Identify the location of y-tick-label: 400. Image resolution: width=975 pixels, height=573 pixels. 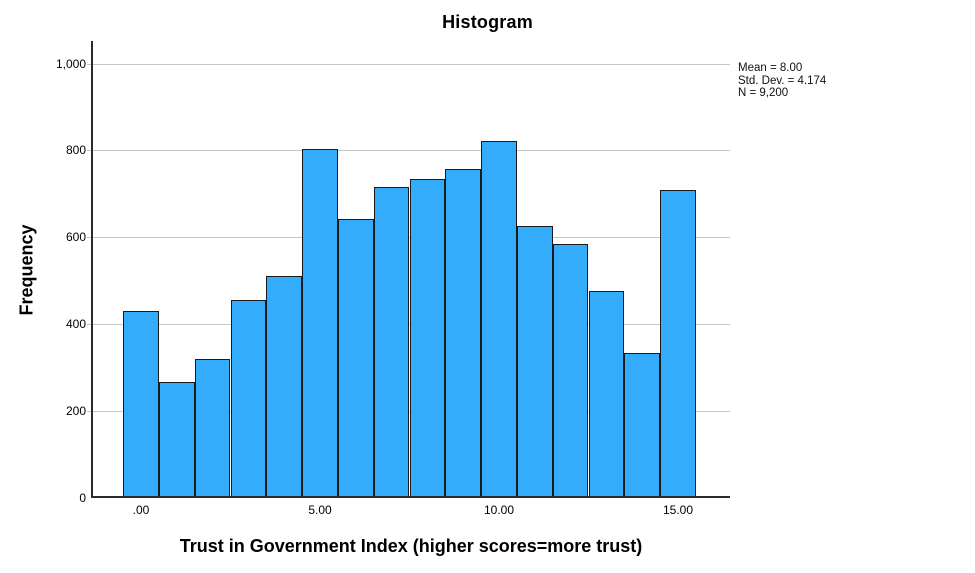
(75, 324).